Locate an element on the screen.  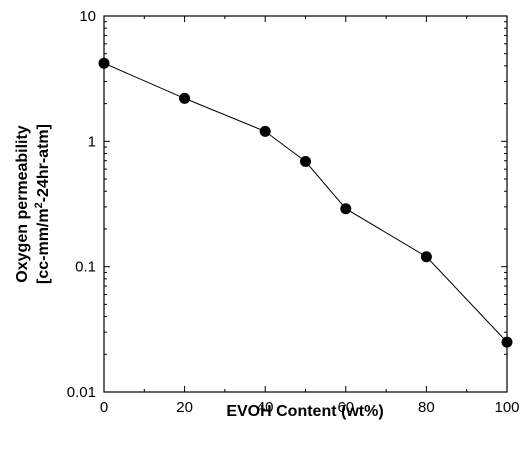
x-tick-label: 20 is located at coordinates (184, 407).